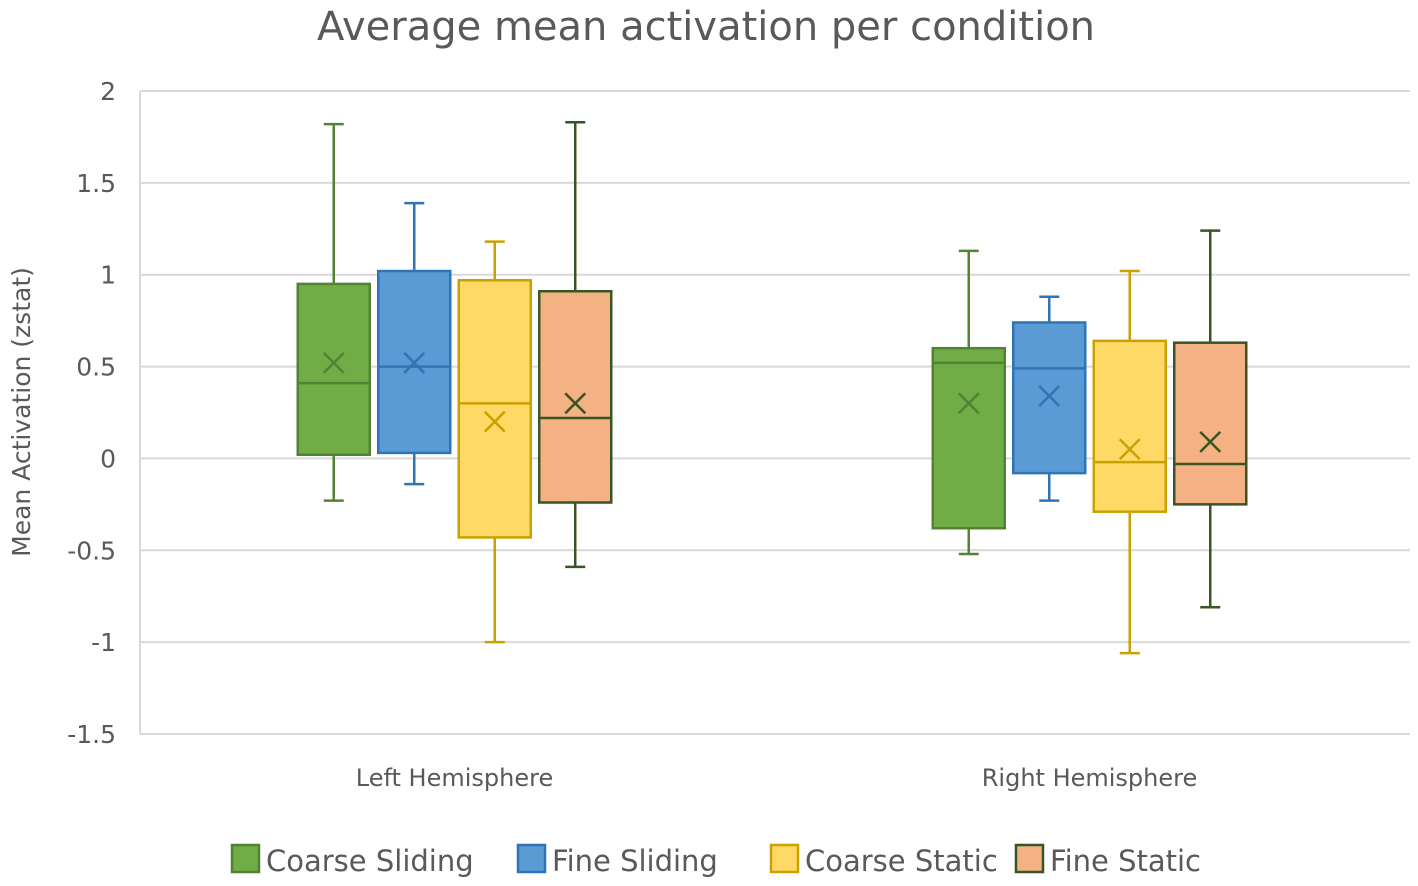 The height and width of the screenshot is (886, 1418). Describe the element at coordinates (103, 642) in the screenshot. I see `y-tick-label: -1` at that location.